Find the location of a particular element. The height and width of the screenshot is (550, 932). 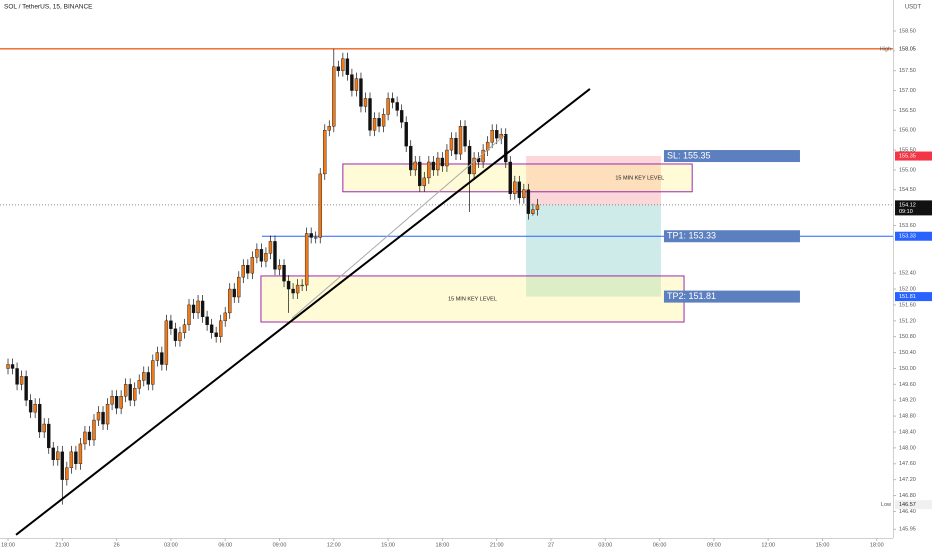

level-label: TP2: 151.81 is located at coordinates (691, 296).